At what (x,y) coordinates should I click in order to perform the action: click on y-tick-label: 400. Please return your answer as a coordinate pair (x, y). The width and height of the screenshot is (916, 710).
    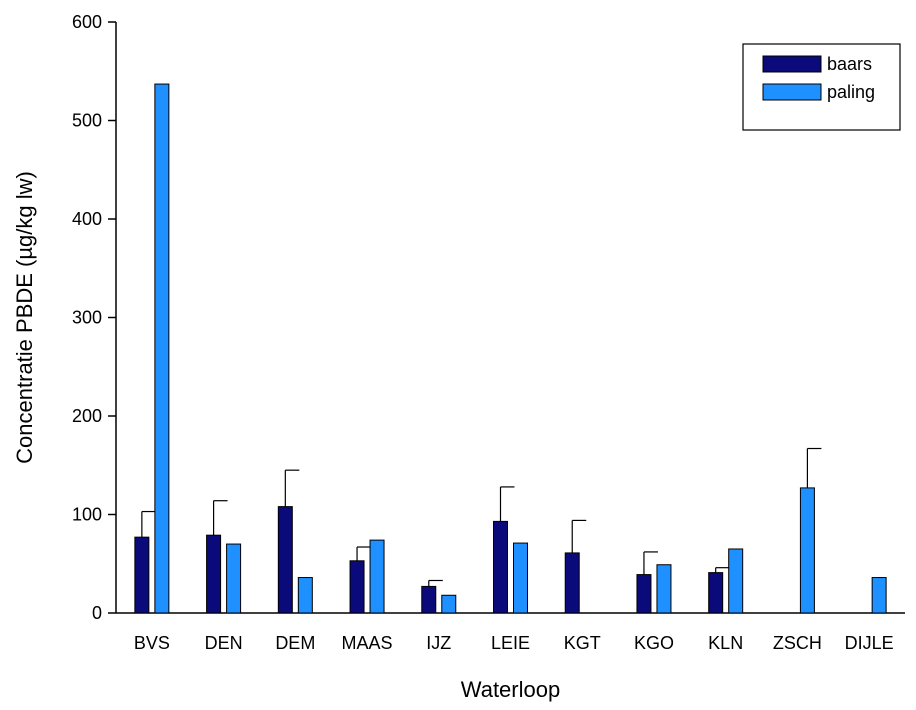
    Looking at the image, I should click on (87, 219).